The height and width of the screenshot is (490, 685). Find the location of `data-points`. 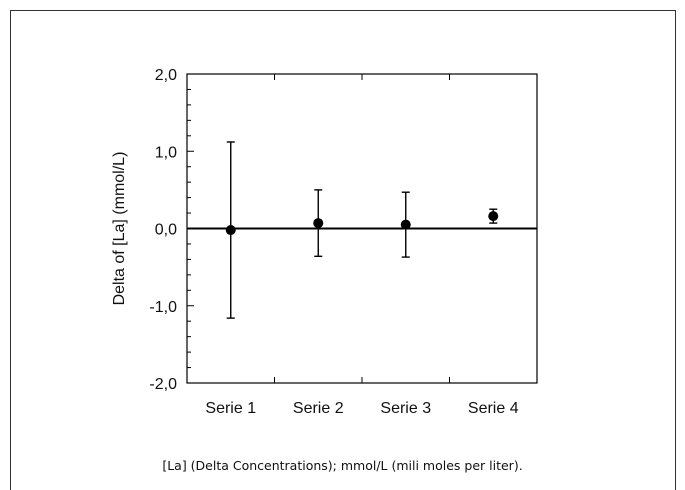

data-points is located at coordinates (362, 223).